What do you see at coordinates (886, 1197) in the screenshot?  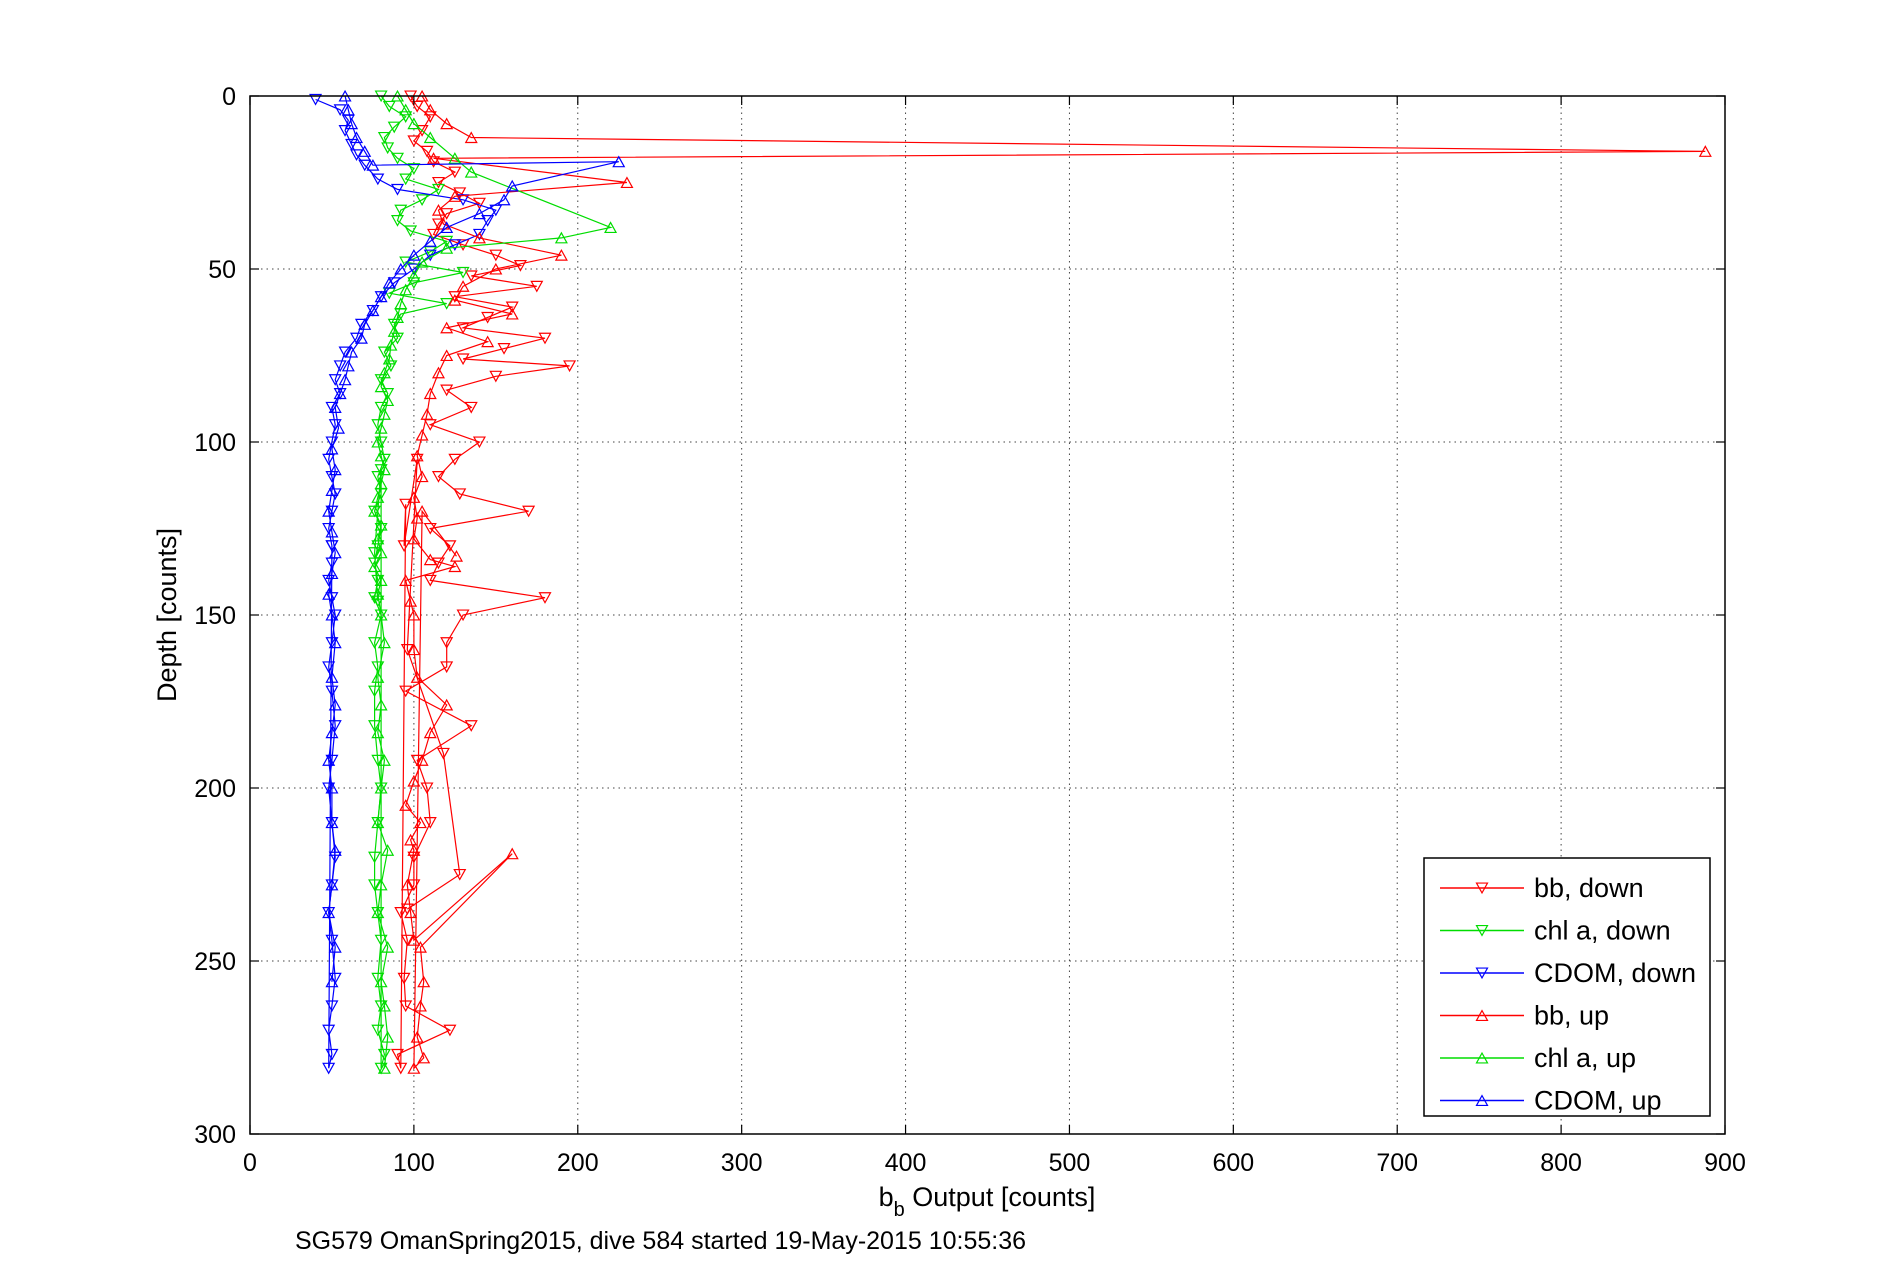 I see `x-axis-label-main: b` at bounding box center [886, 1197].